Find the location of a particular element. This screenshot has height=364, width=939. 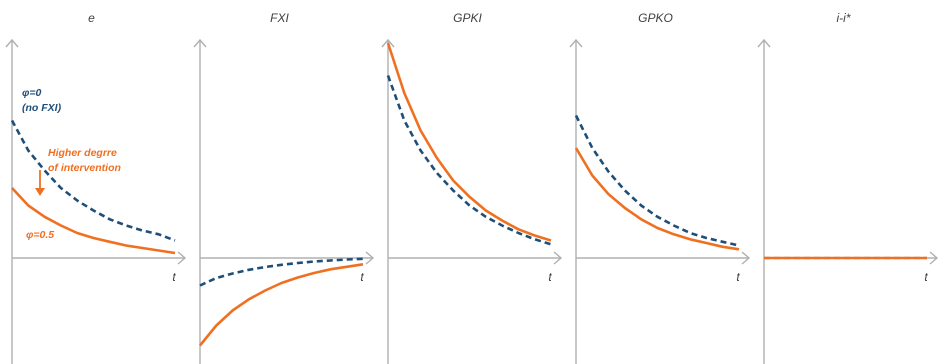

panel-title: FXI is located at coordinates (279, 18).